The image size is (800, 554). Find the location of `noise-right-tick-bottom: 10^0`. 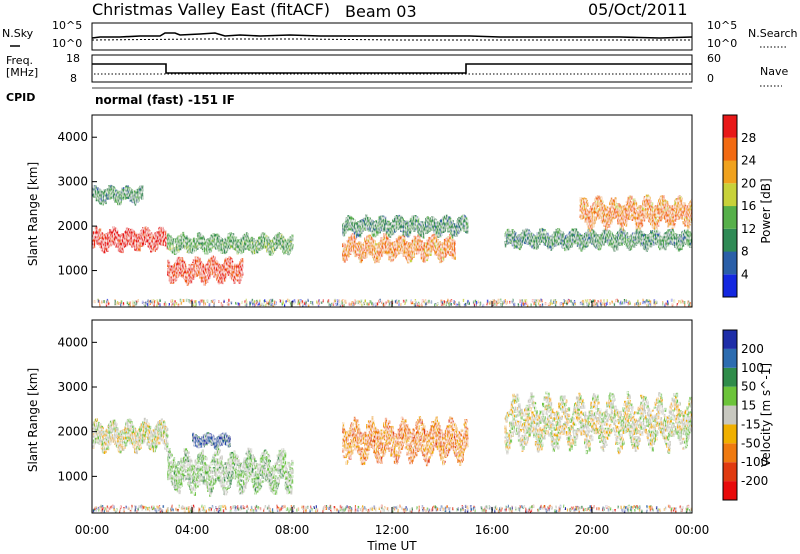

noise-right-tick-bottom: 10^0 is located at coordinates (722, 43).